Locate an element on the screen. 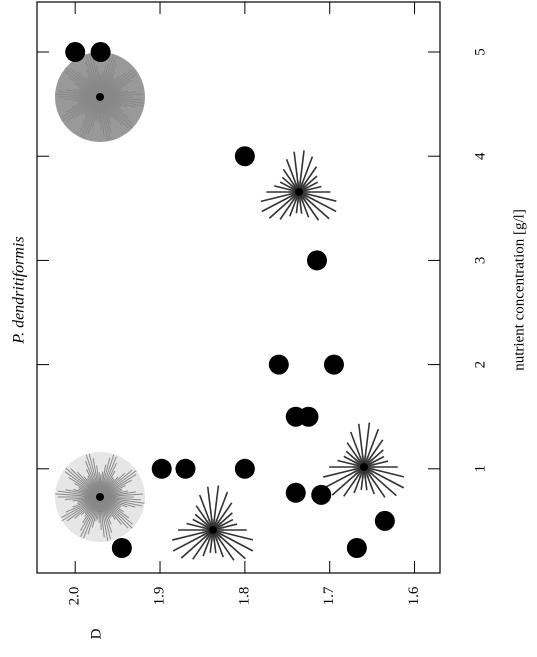 The width and height of the screenshot is (537, 657). y-tick-label: 1.9 is located at coordinates (159, 596).